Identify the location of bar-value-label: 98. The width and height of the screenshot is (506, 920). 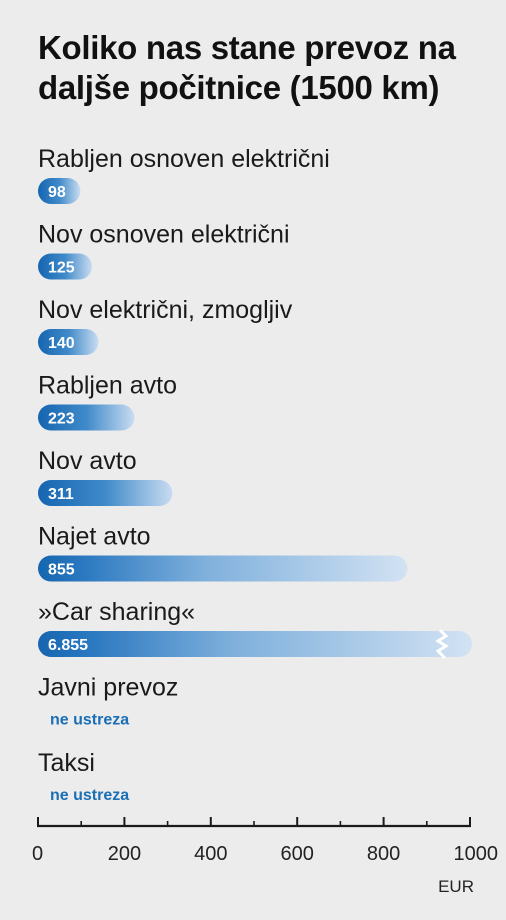
(57, 192).